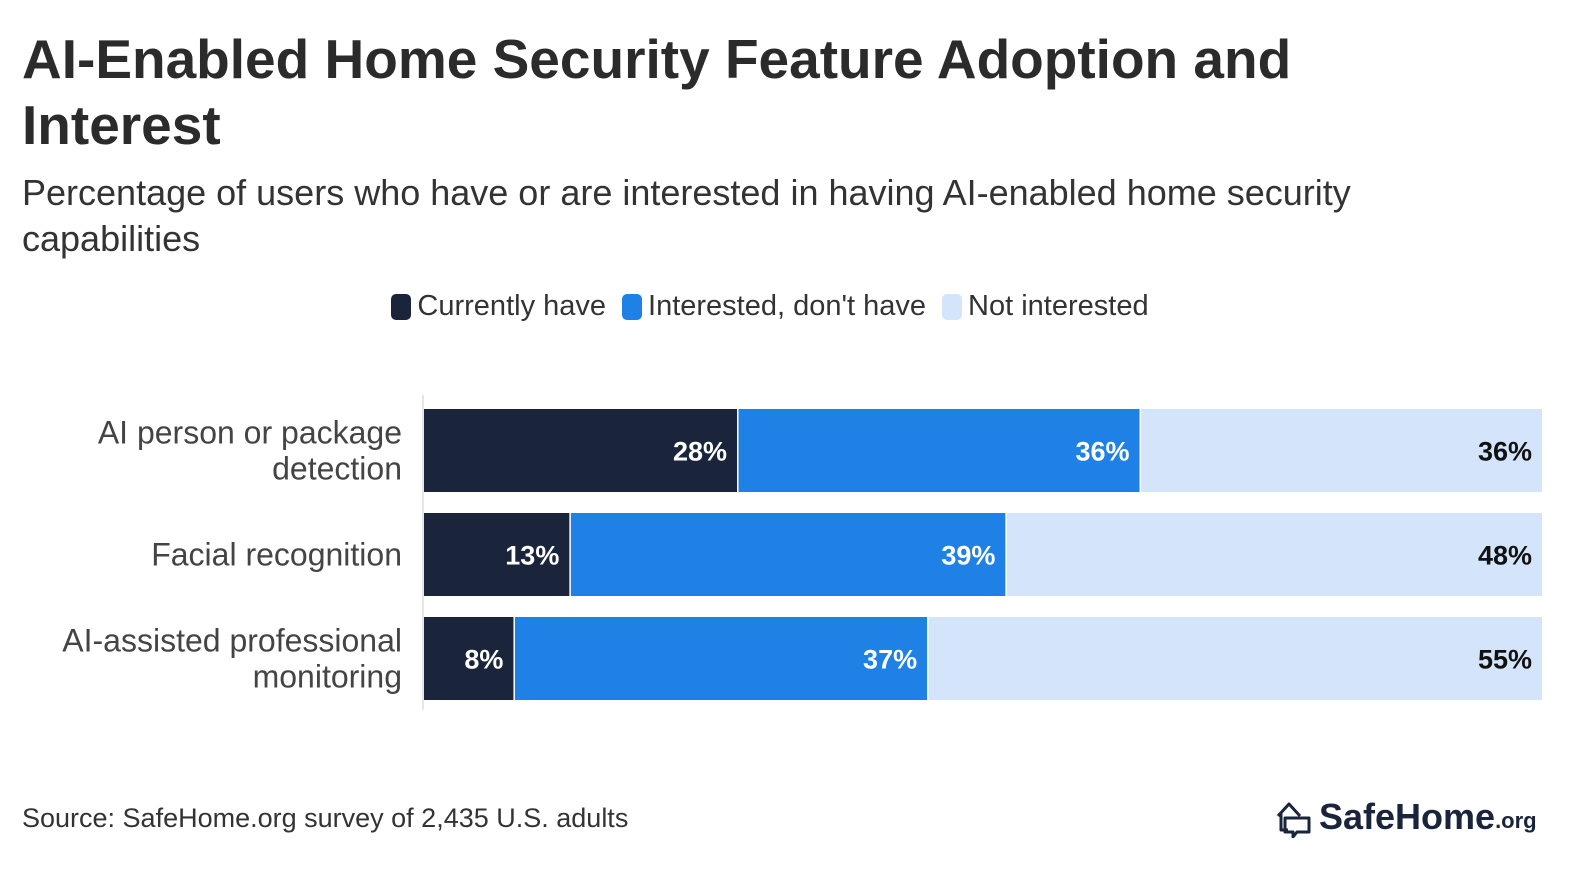  Describe the element at coordinates (1505, 556) in the screenshot. I see `data-label: 48%` at that location.